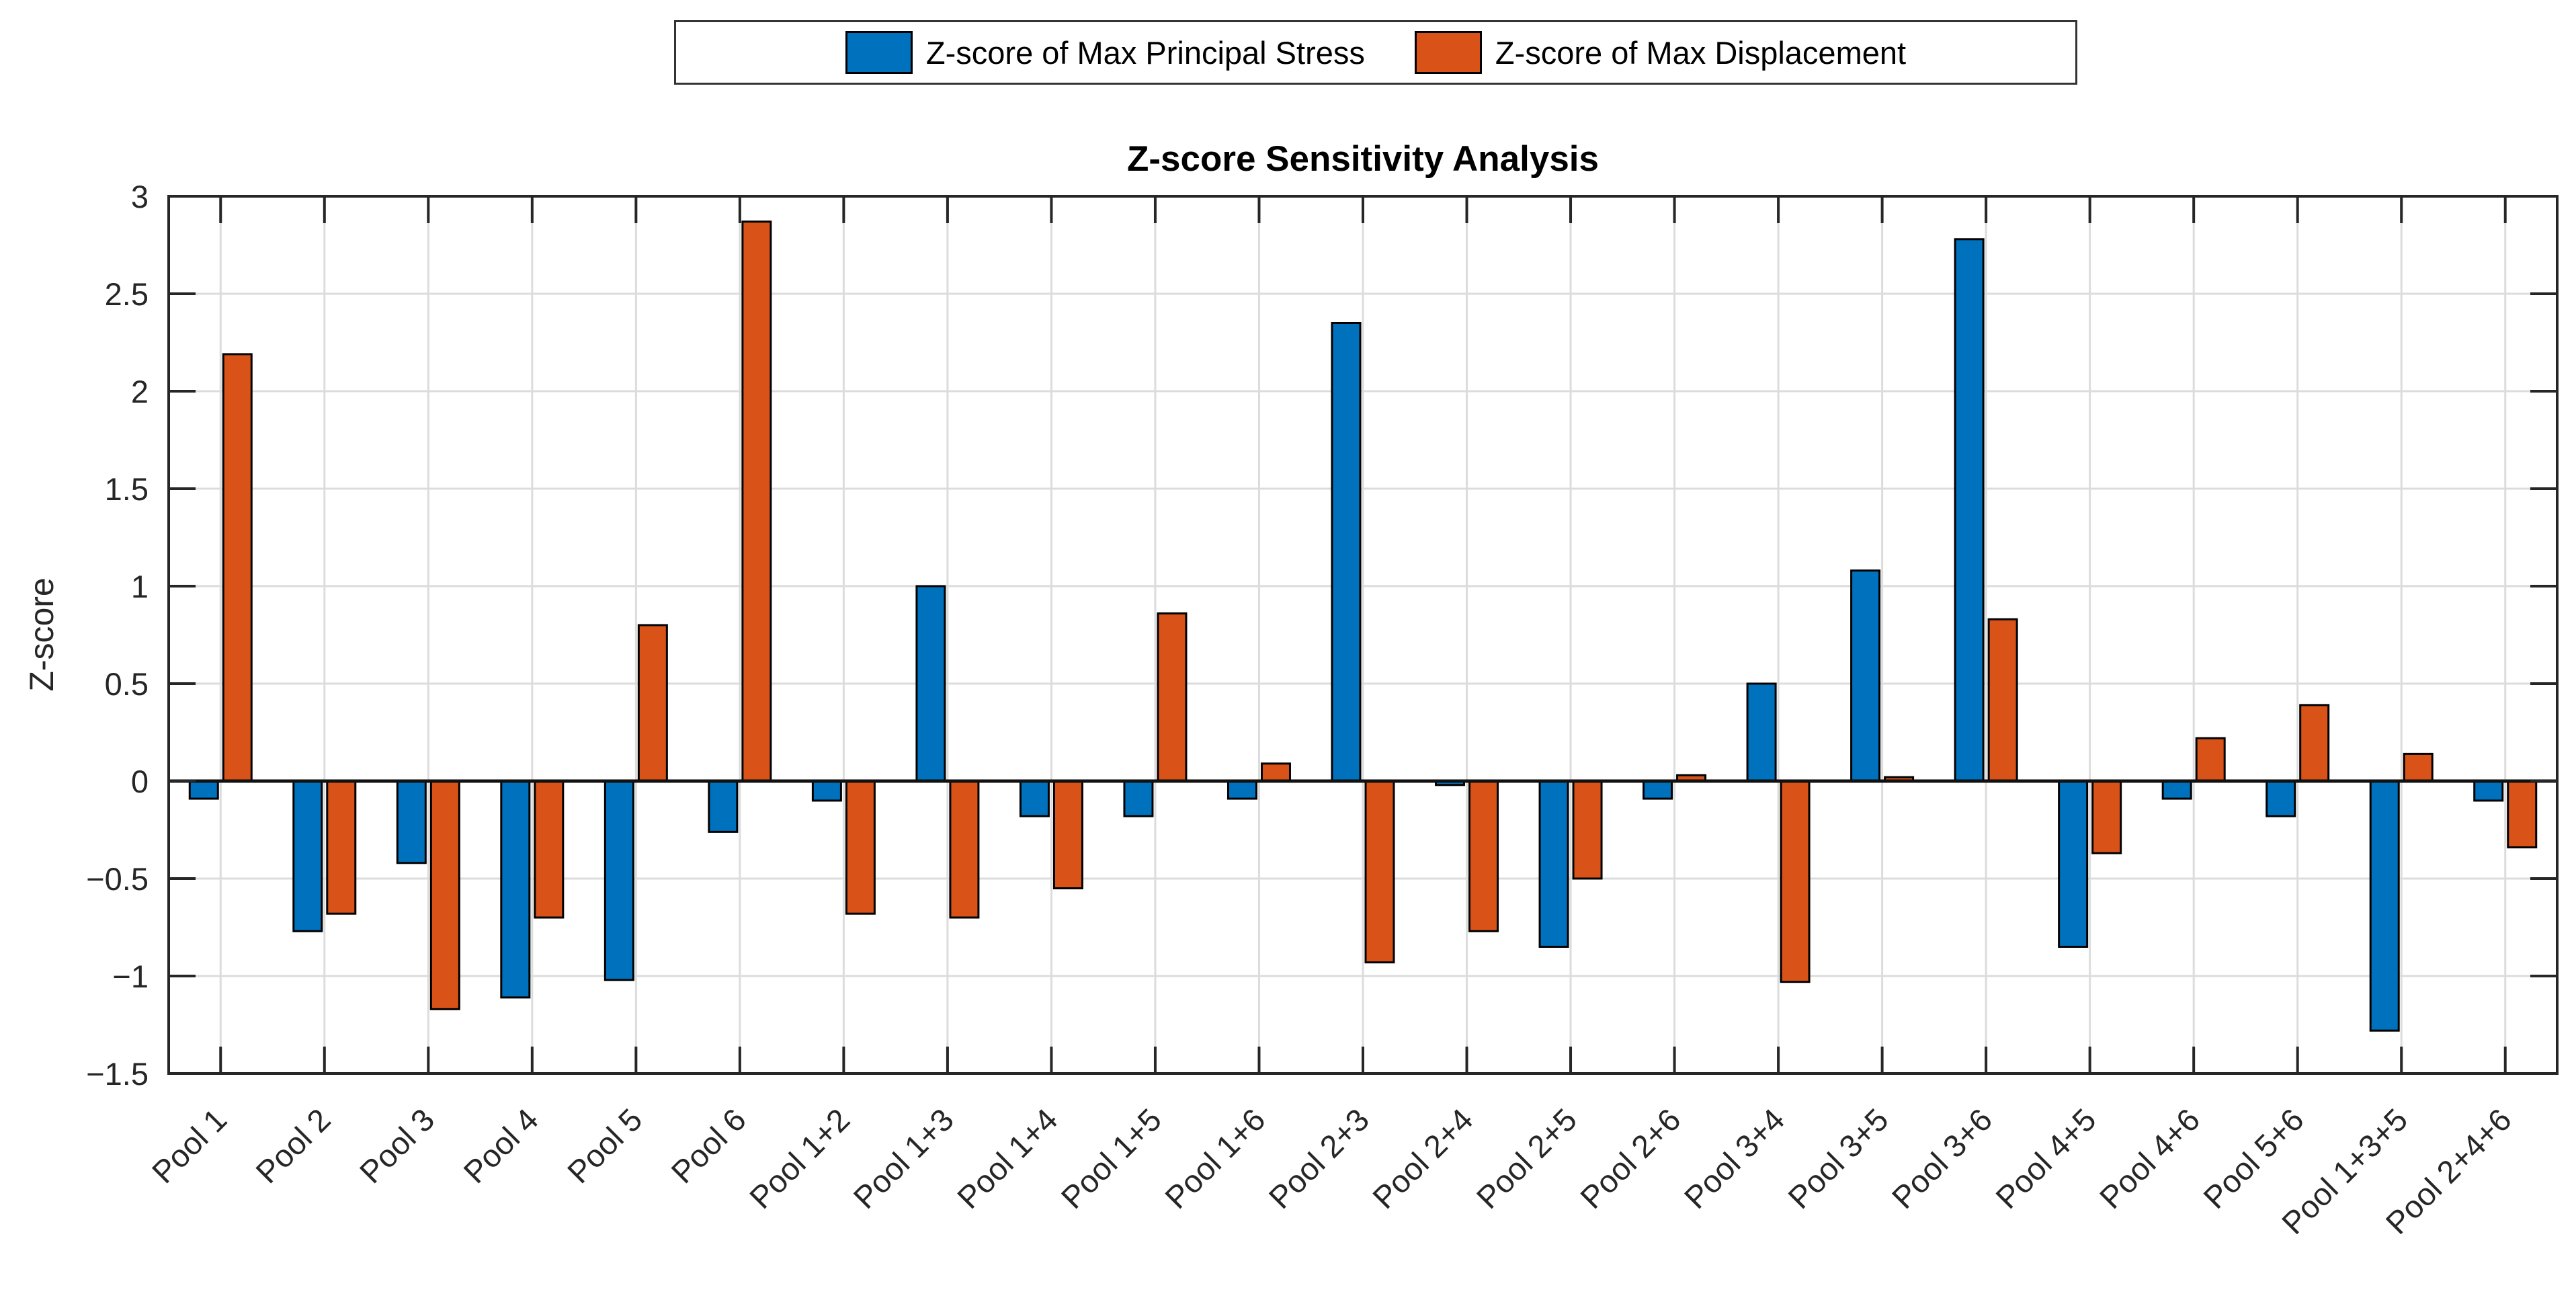 The height and width of the screenshot is (1298, 2576). Describe the element at coordinates (604, 1146) in the screenshot. I see `svg-text: Pool 5` at that location.